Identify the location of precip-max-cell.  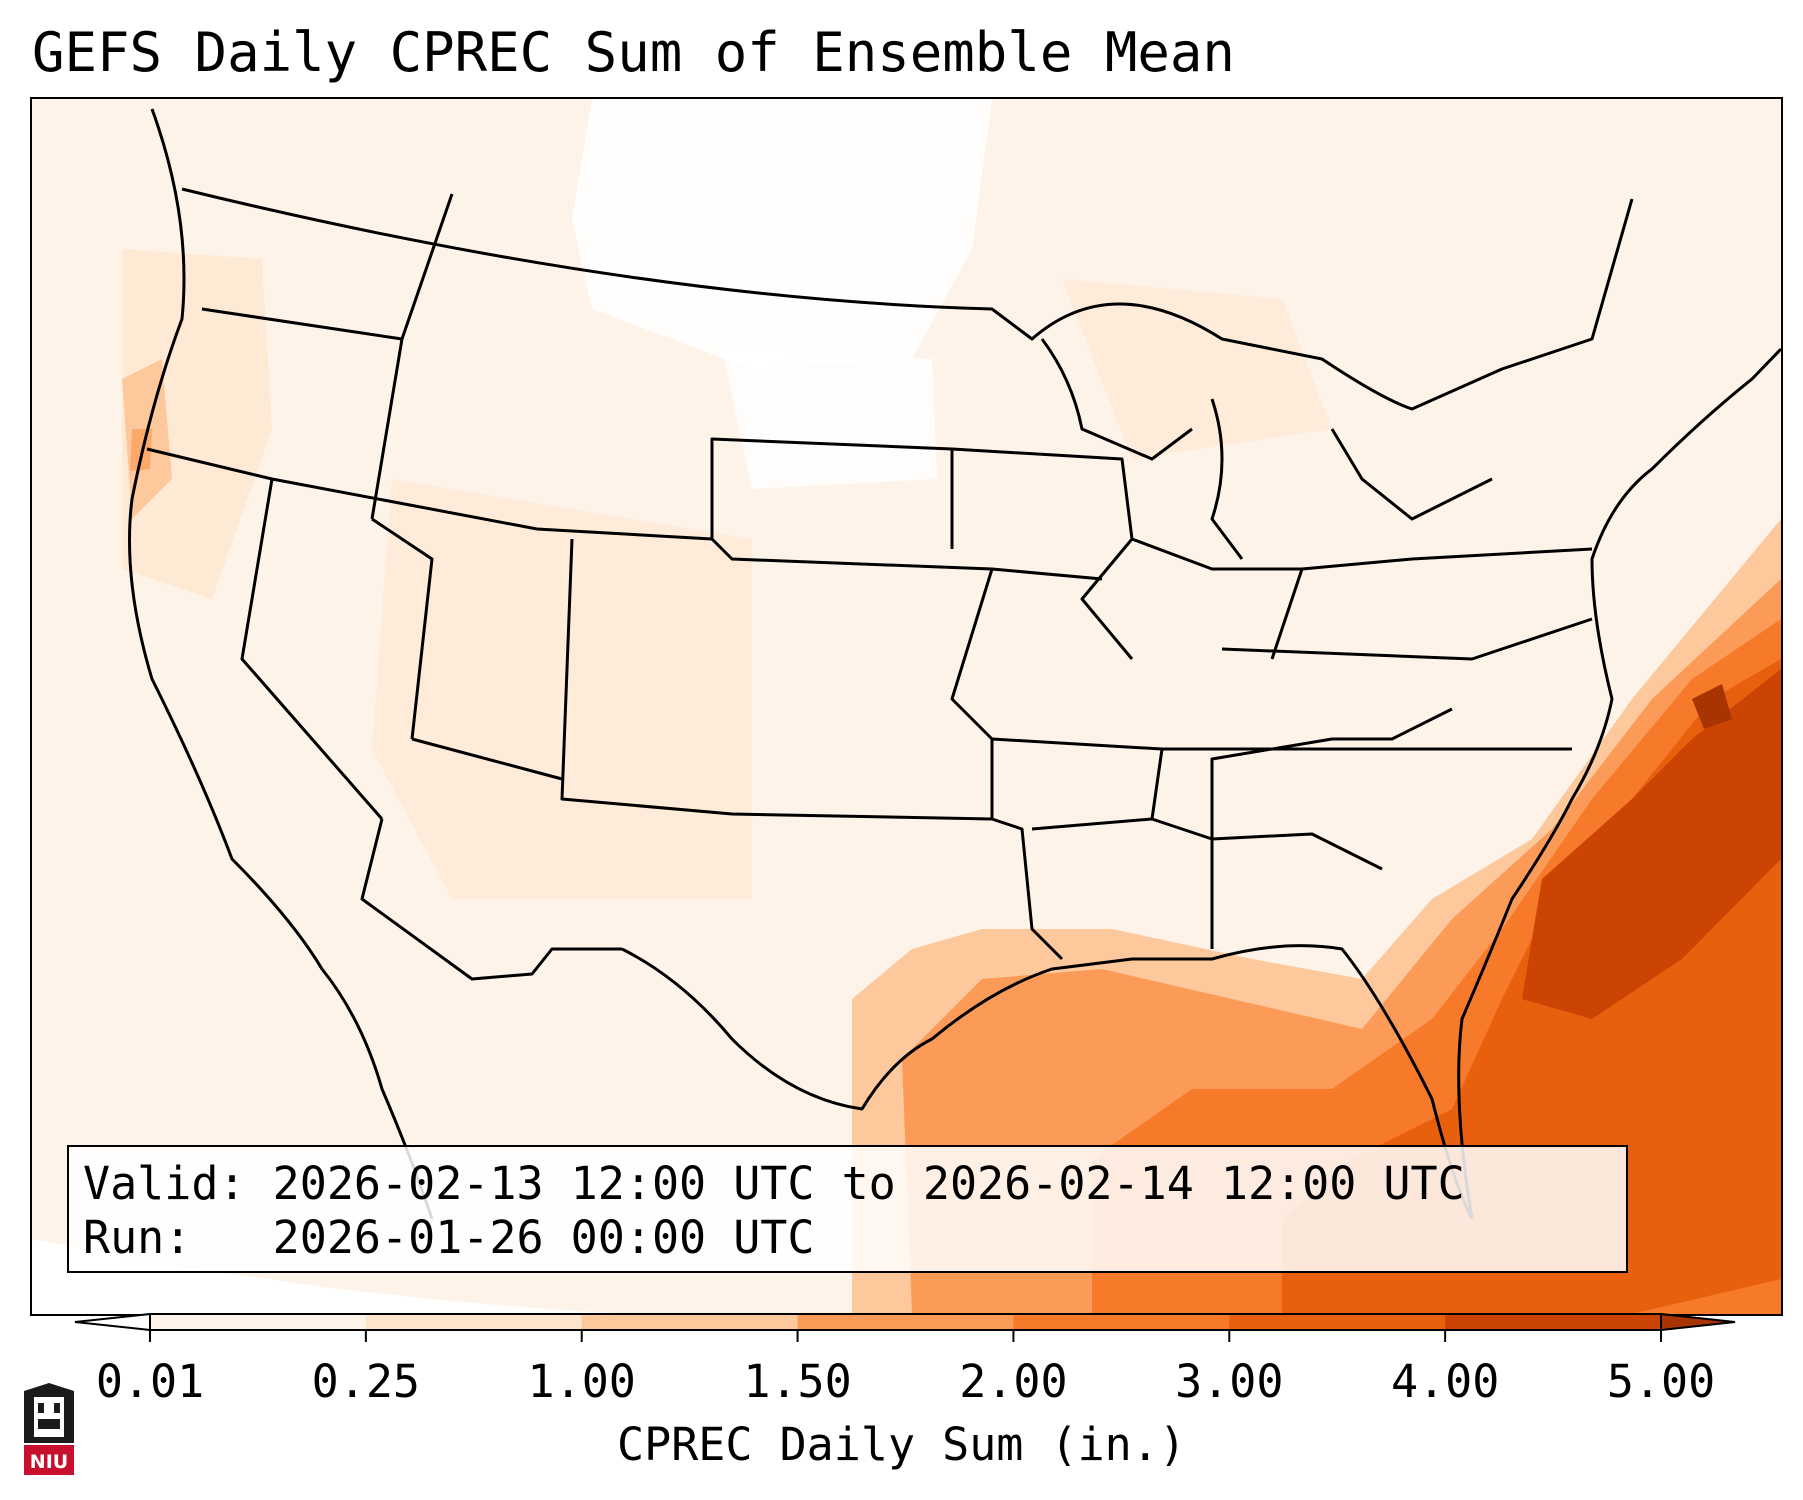
(1712, 706).